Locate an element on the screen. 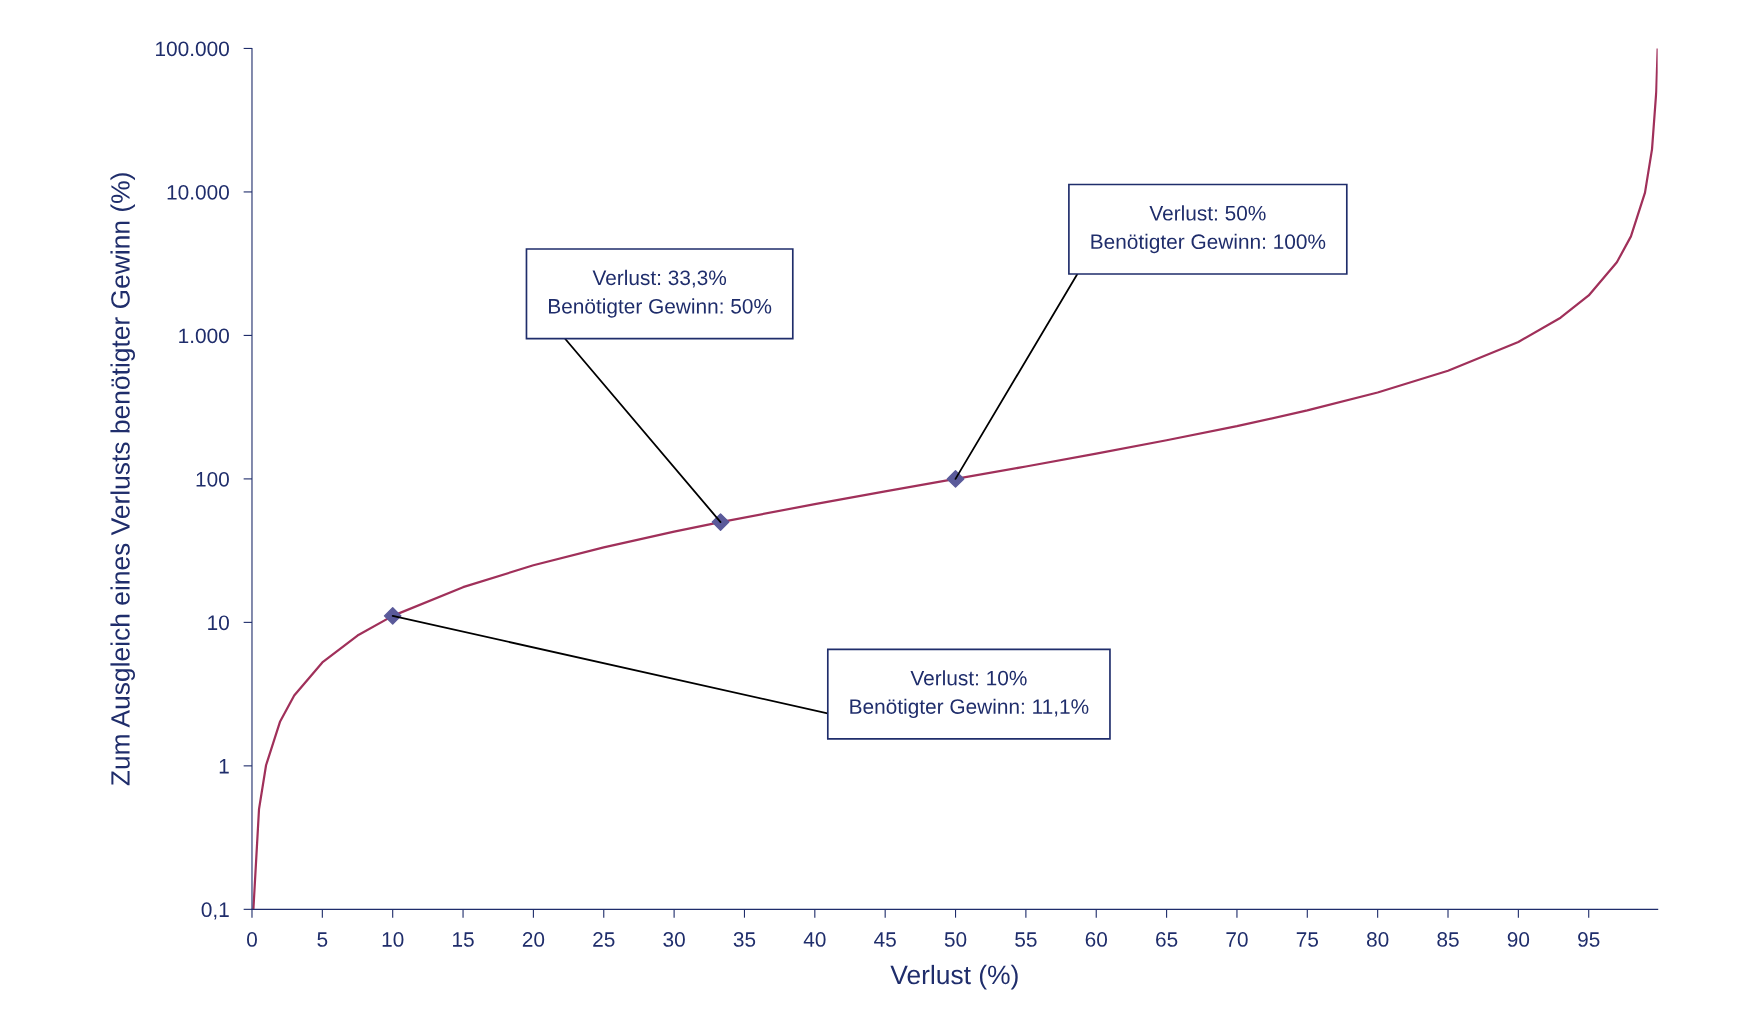 Image resolution: width=1756 pixels, height=1031 pixels. annotation: Verlust: 10% Benötigter Gewinn: 11,1% is located at coordinates (969, 694).